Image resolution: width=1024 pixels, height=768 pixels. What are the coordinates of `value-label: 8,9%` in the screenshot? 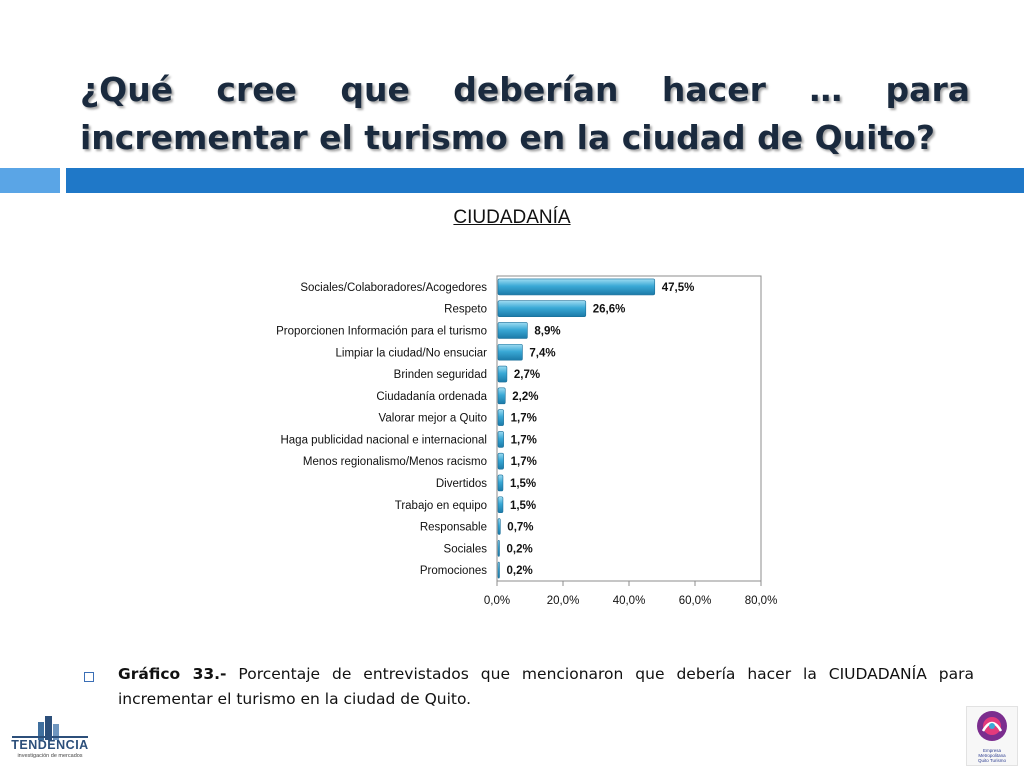 It's located at (547, 331).